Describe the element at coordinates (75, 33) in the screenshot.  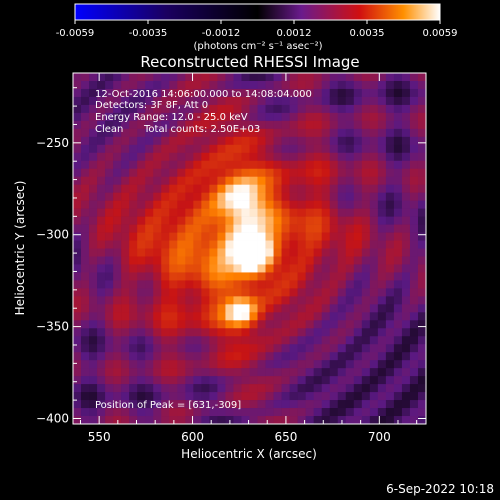
I see `colorbar-tick-label: -0.0059` at that location.